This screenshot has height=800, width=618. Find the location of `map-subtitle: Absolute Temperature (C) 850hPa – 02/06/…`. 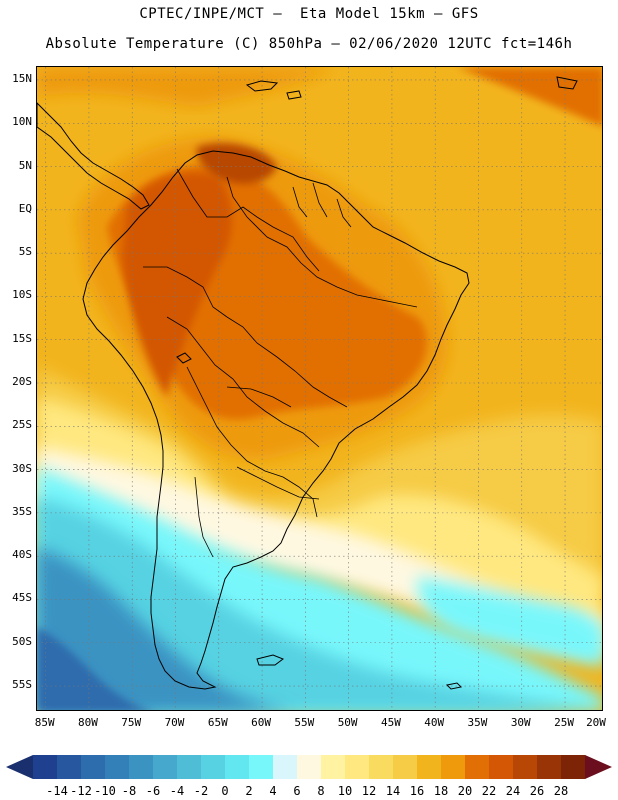

map-subtitle: Absolute Temperature (C) 850hPa – 02/06/… is located at coordinates (309, 44).